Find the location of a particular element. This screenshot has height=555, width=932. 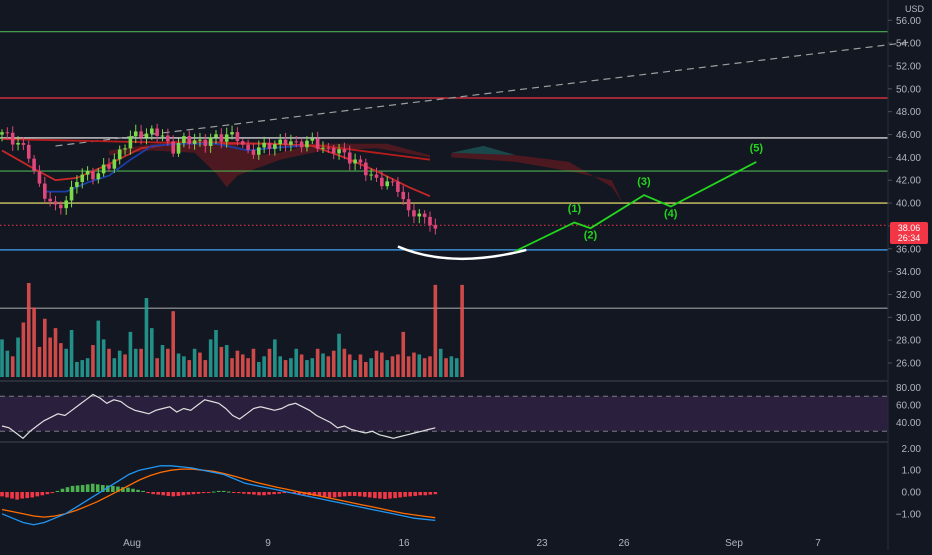

time-axis-tick-label: 23 is located at coordinates (542, 543).